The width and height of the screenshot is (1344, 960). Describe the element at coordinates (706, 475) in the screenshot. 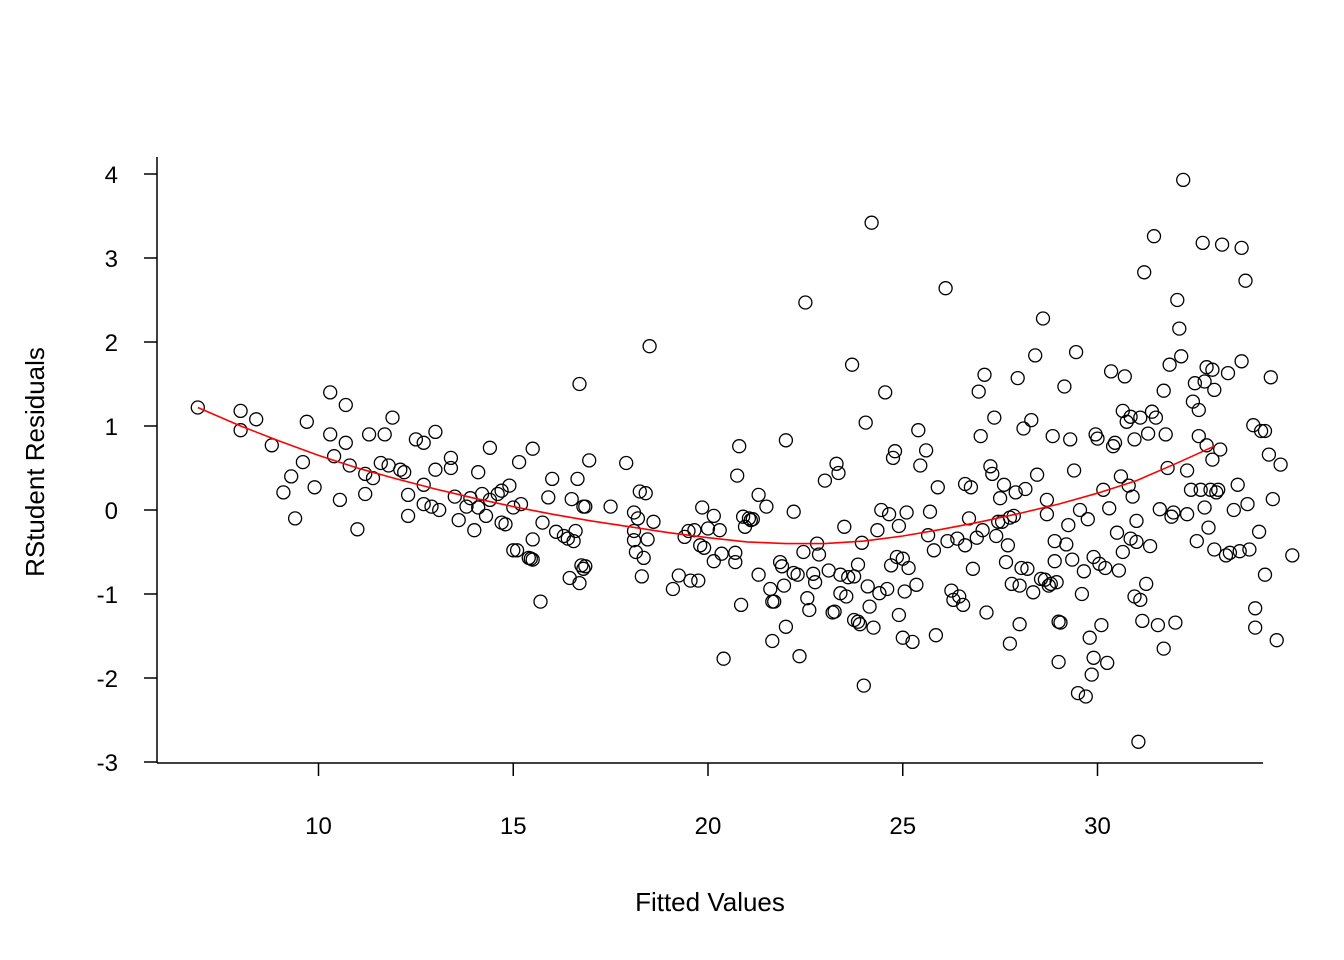

I see `lowess-smoother-line` at that location.